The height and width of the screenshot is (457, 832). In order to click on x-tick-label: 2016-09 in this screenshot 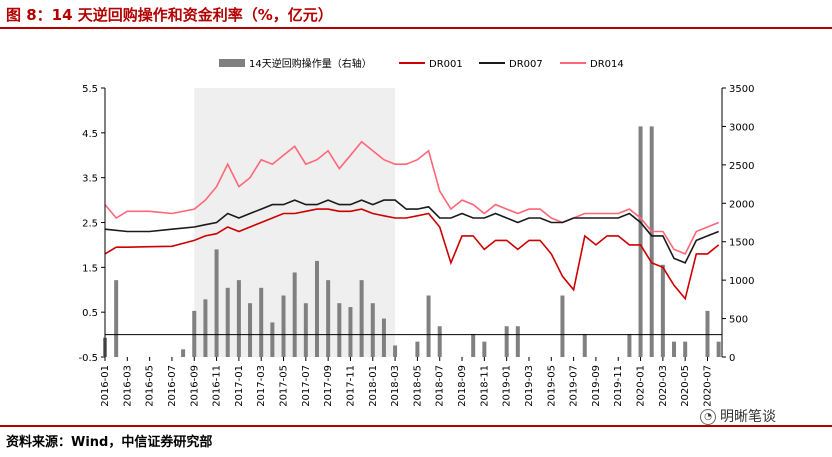, I will do `click(194, 386)`.